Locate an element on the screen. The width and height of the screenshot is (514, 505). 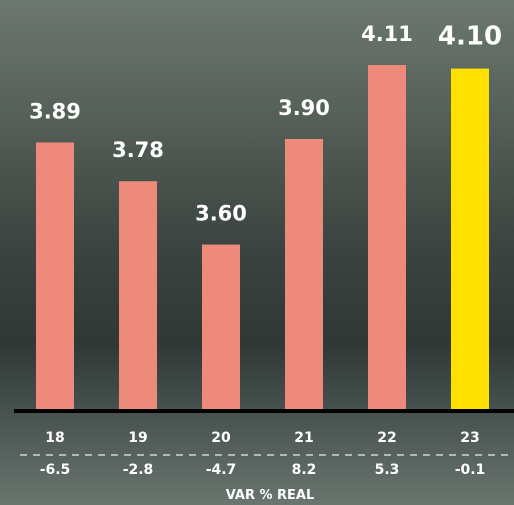
value-label-20: 3.60 is located at coordinates (221, 214).